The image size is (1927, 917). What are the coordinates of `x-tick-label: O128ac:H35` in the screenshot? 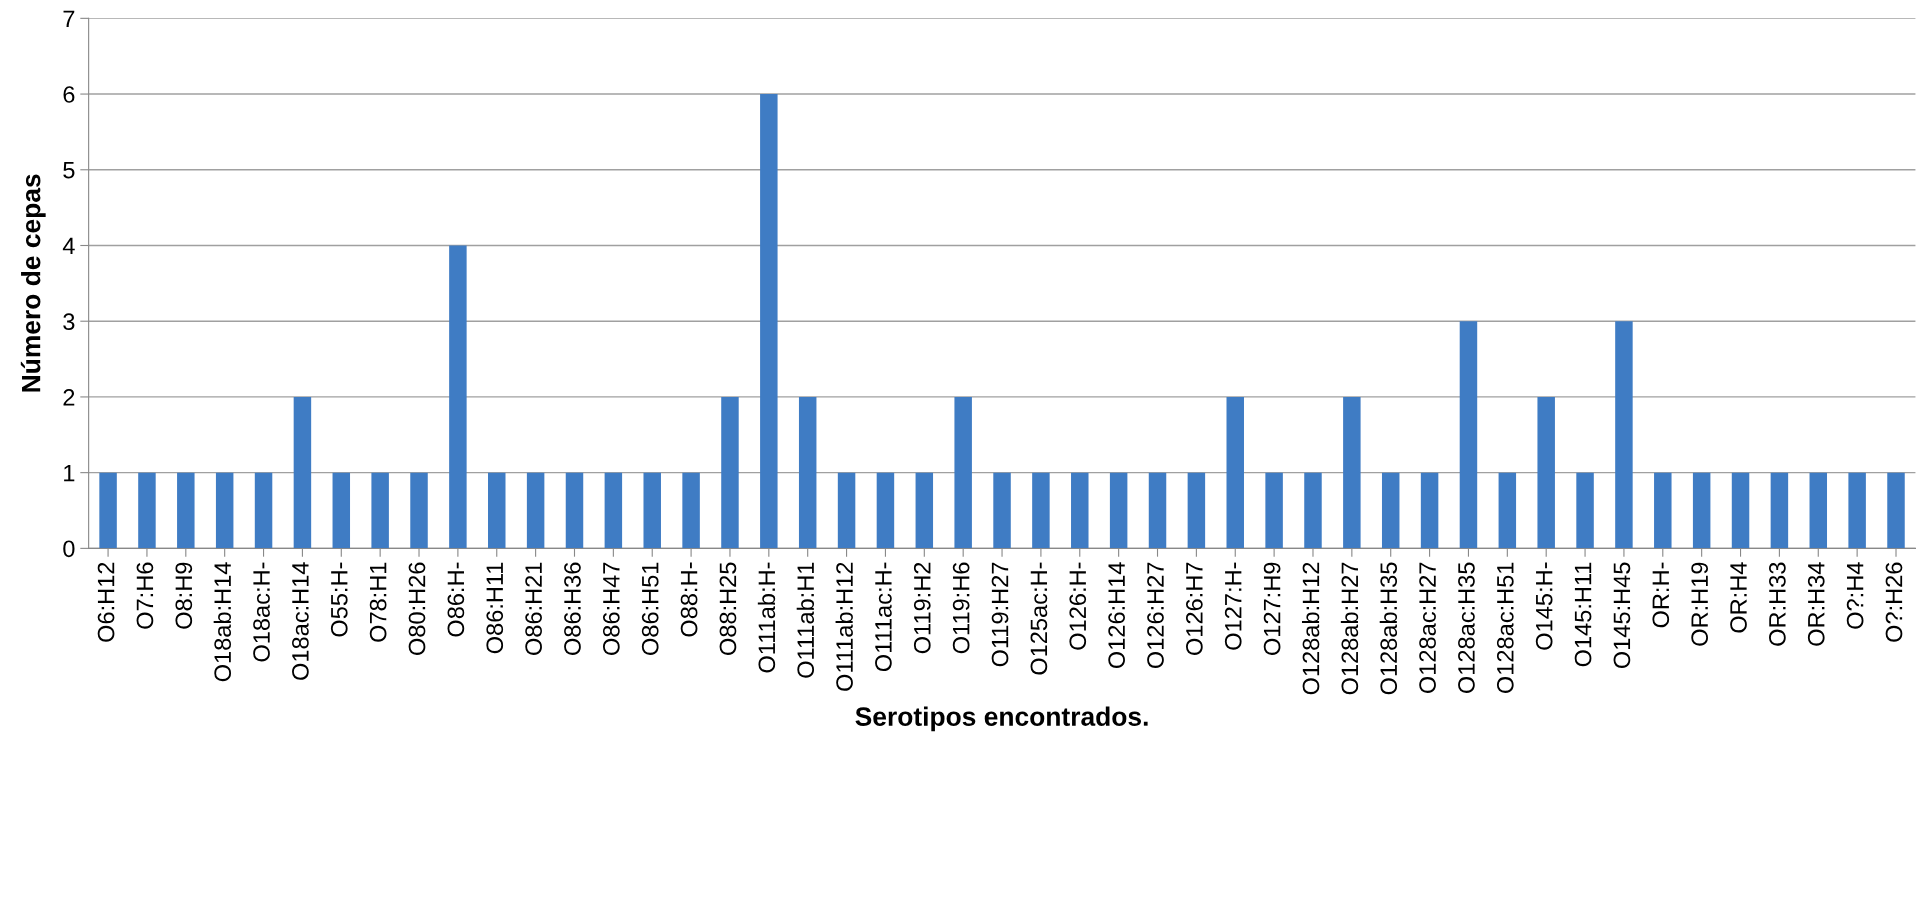 It's located at (1466, 627).